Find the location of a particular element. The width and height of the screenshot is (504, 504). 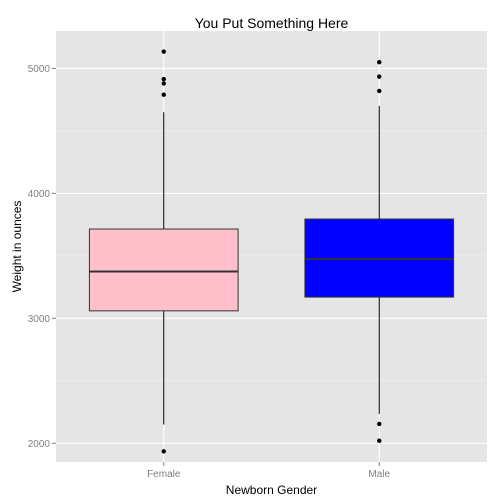

x-axis: Female Male is located at coordinates (269, 471).